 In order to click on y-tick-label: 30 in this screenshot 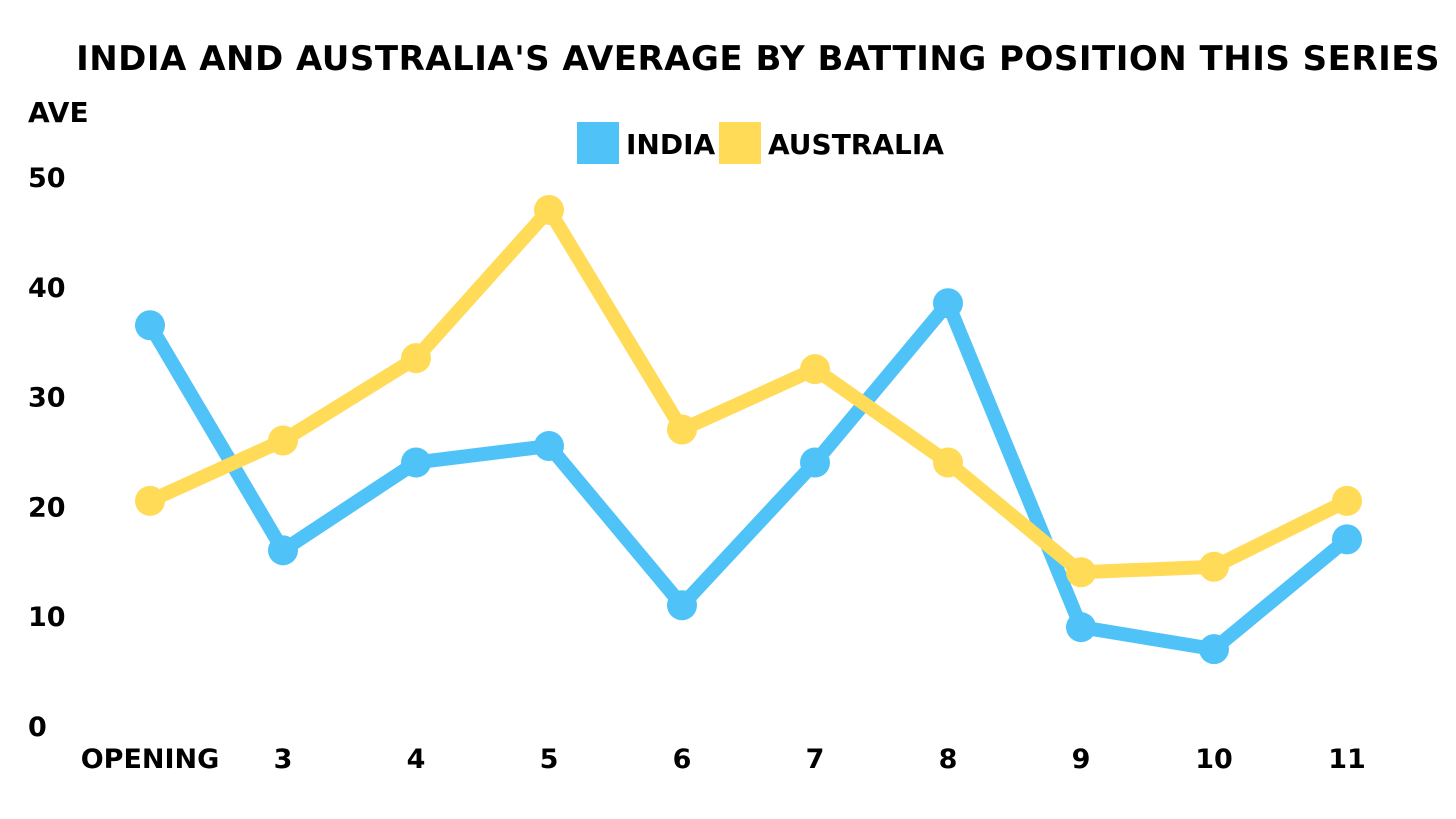, I will do `click(47, 398)`.